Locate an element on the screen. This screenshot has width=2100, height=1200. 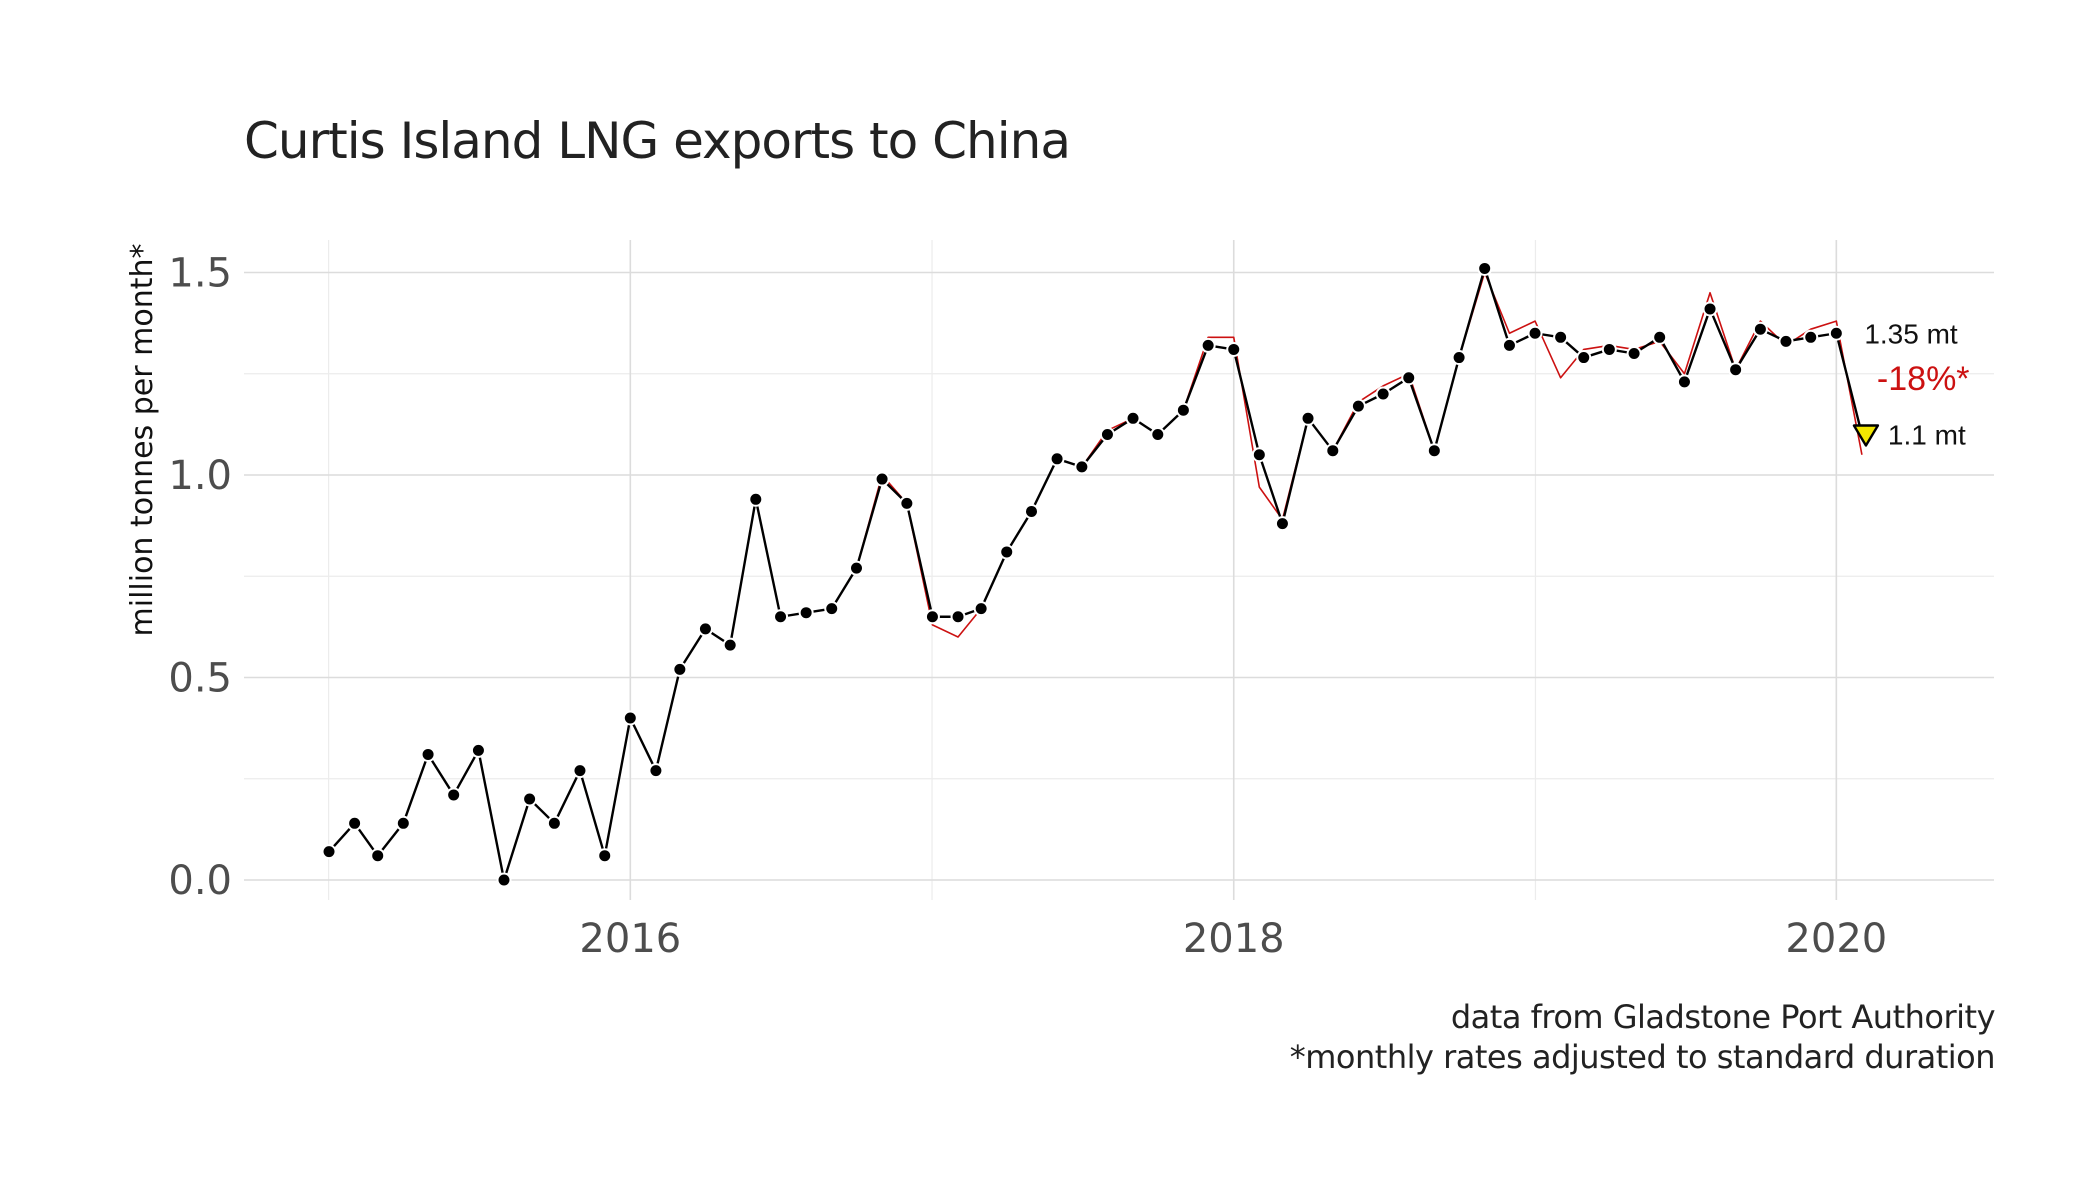
annotations: 1.35 mt -18%* 1.1 mt is located at coordinates (1911, 384).